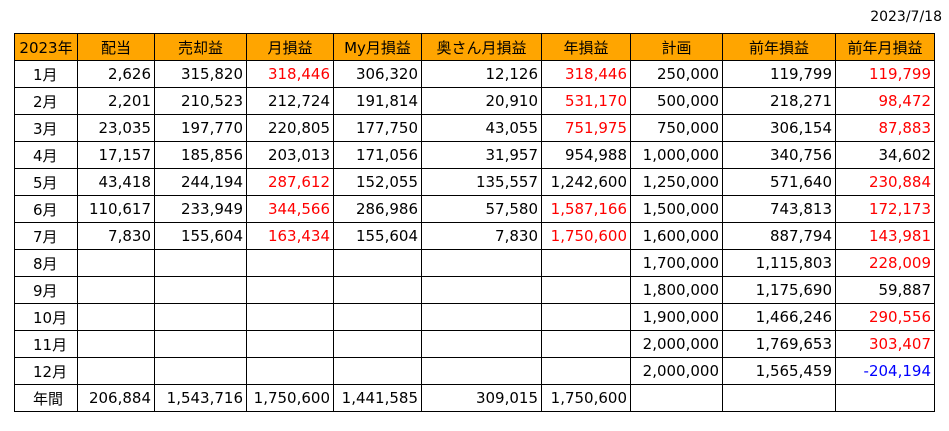 The image size is (949, 431). I want to click on table-row: 9月 1,800,000 1,175,690 59,887, so click(474, 290).